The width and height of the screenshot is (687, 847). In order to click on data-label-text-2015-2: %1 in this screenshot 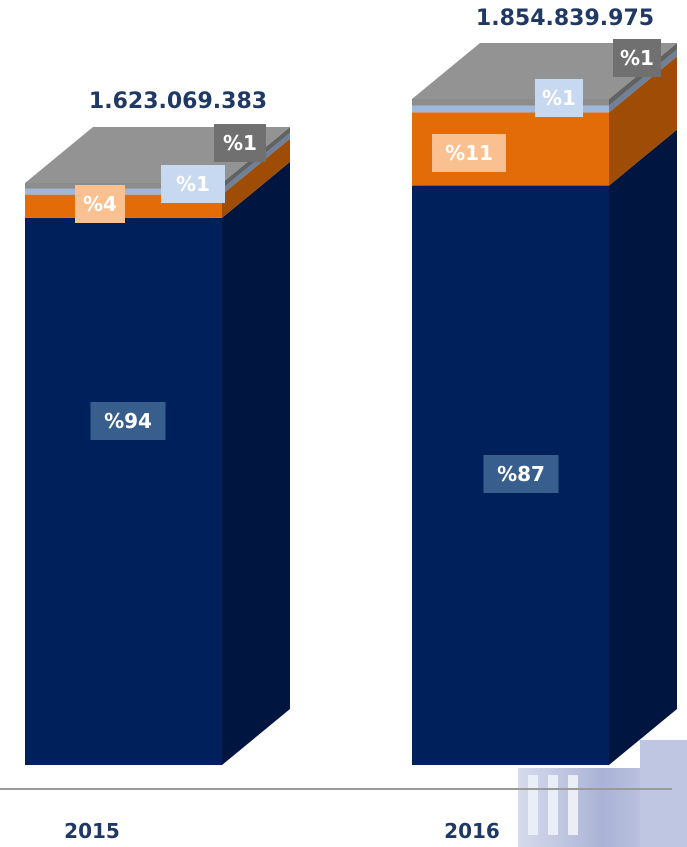, I will do `click(193, 184)`.